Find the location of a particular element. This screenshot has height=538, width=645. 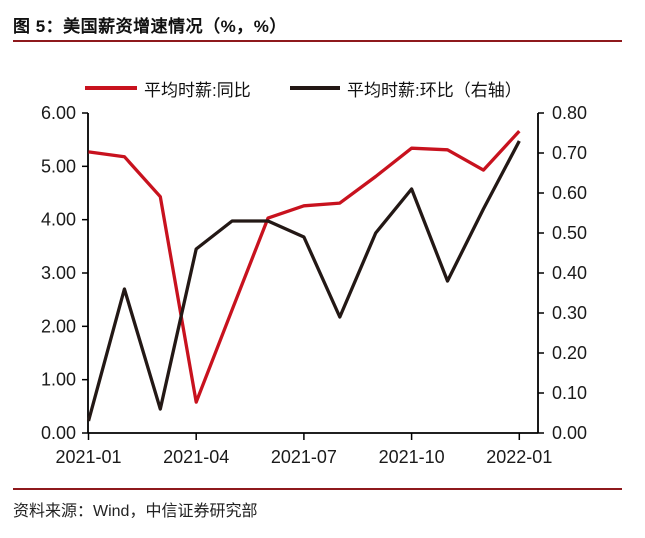

y-axis-left-label: 3.00 is located at coordinates (58, 273).